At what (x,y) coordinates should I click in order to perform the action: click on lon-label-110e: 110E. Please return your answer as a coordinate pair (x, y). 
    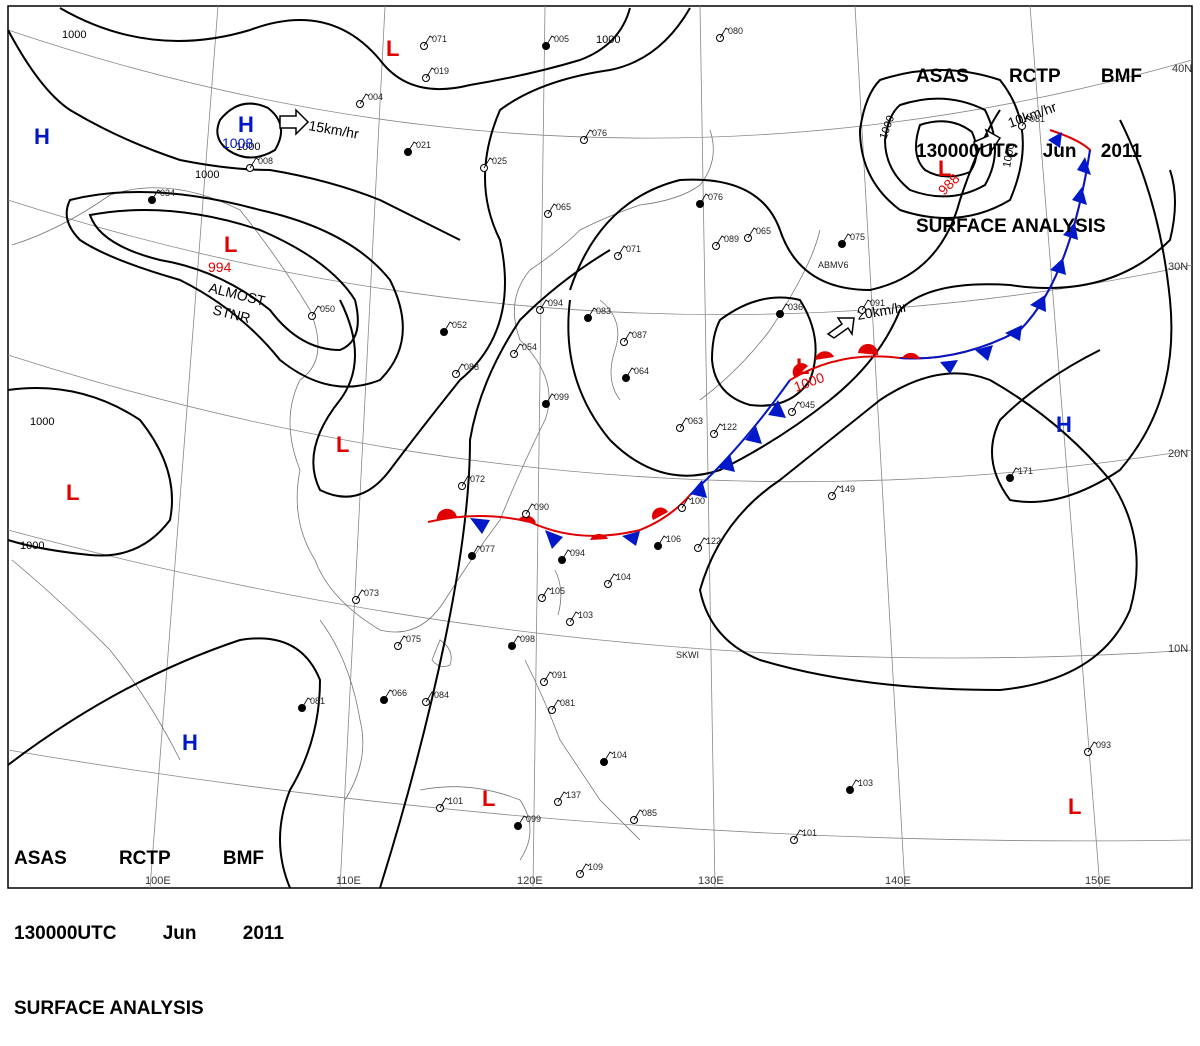
    Looking at the image, I should click on (348, 881).